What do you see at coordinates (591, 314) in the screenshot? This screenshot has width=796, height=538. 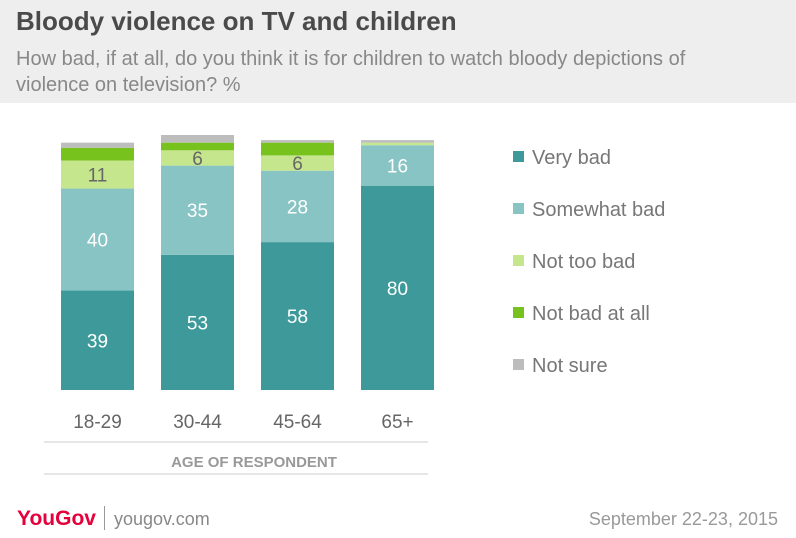 I see `legend-label: Not bad at all` at bounding box center [591, 314].